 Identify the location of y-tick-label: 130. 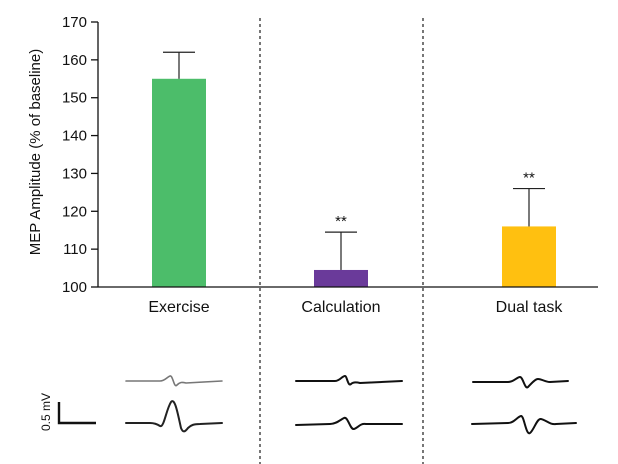
(74, 173).